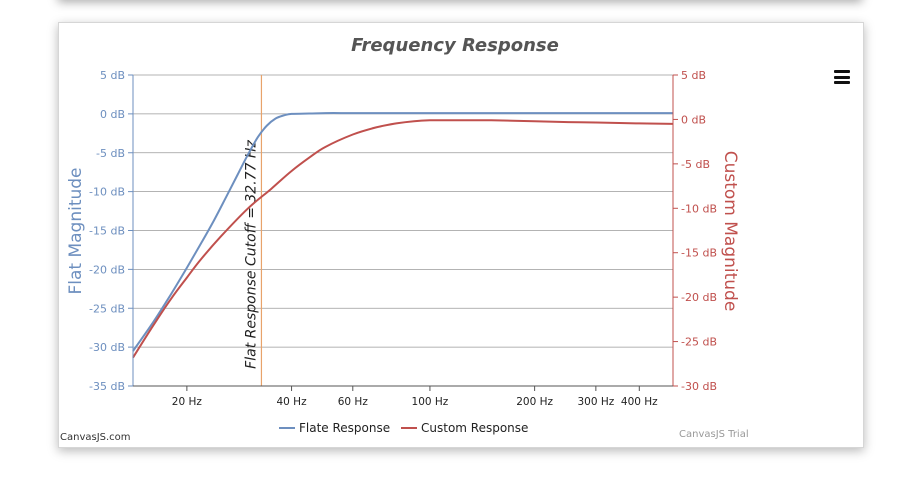 Image resolution: width=900 pixels, height=478 pixels. Describe the element at coordinates (107, 308) in the screenshot. I see `y-left-tick-label: -25 dB` at that location.